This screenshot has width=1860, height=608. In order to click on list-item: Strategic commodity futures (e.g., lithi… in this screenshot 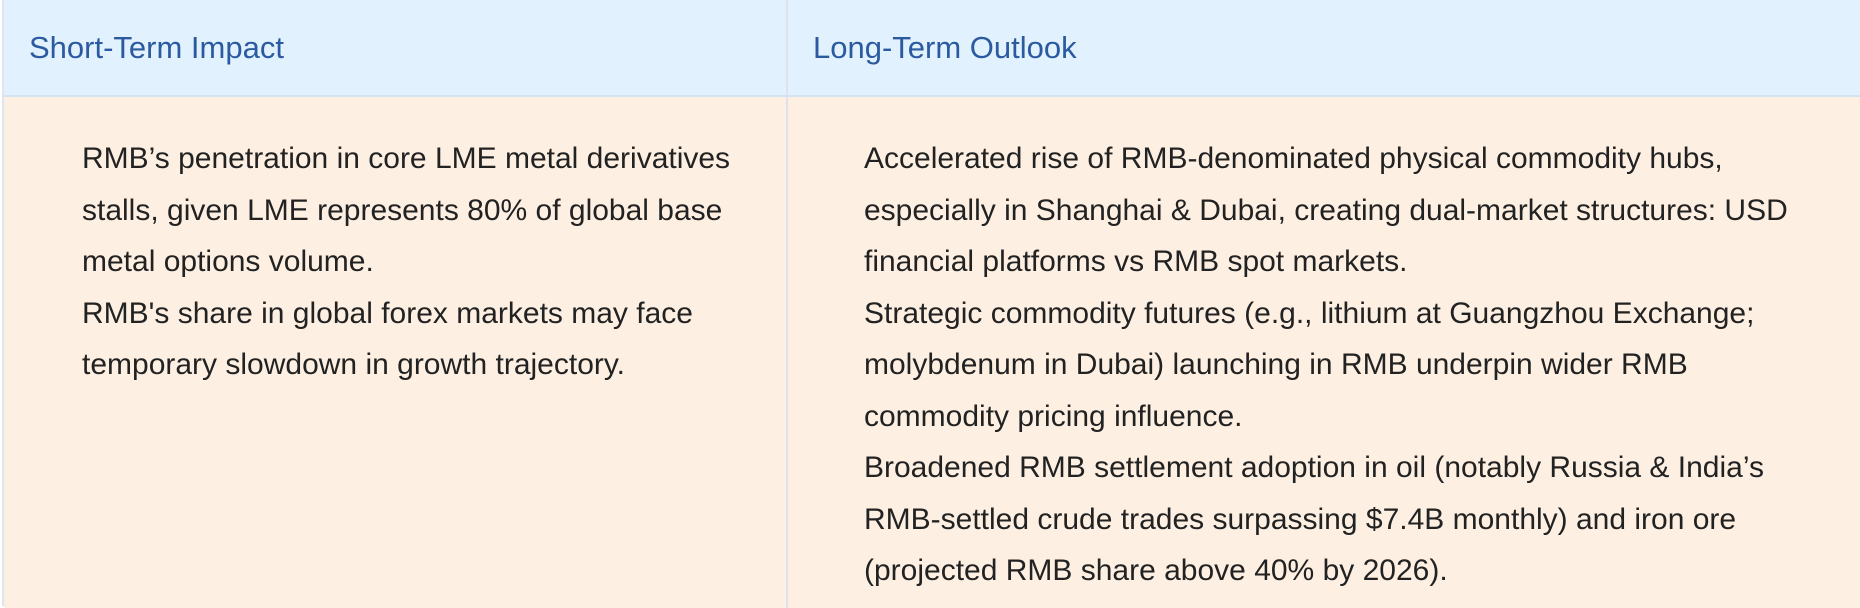, I will do `click(1309, 364)`.